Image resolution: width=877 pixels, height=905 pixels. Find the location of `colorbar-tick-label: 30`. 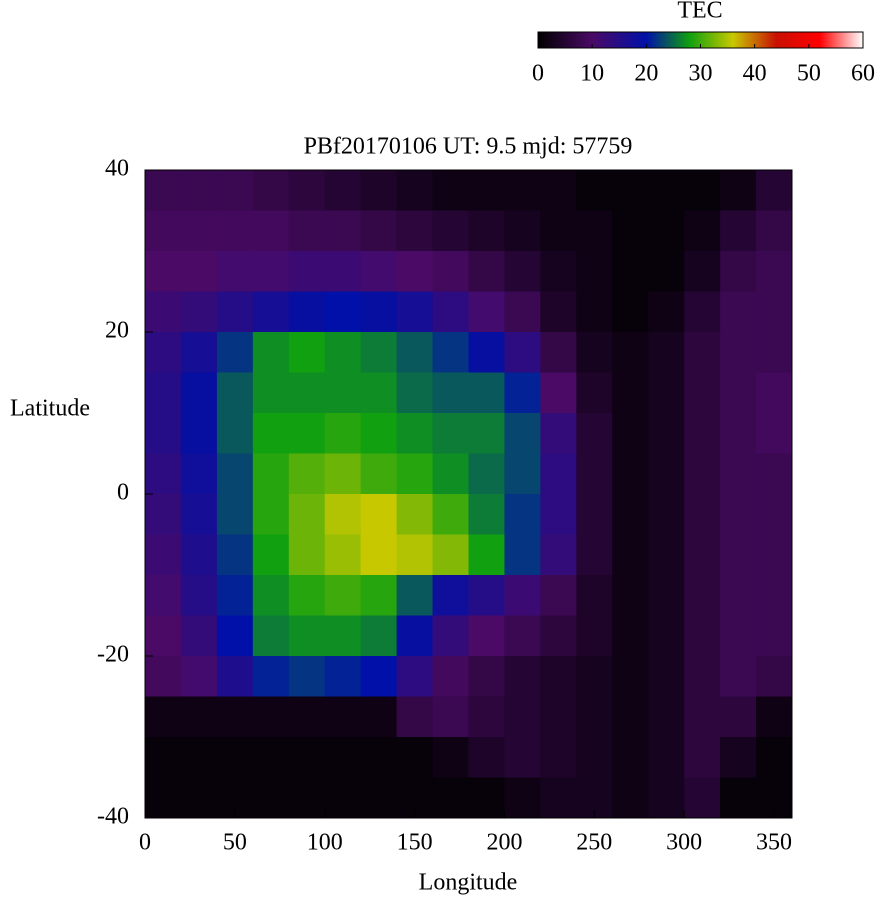

colorbar-tick-label: 30 is located at coordinates (701, 74).